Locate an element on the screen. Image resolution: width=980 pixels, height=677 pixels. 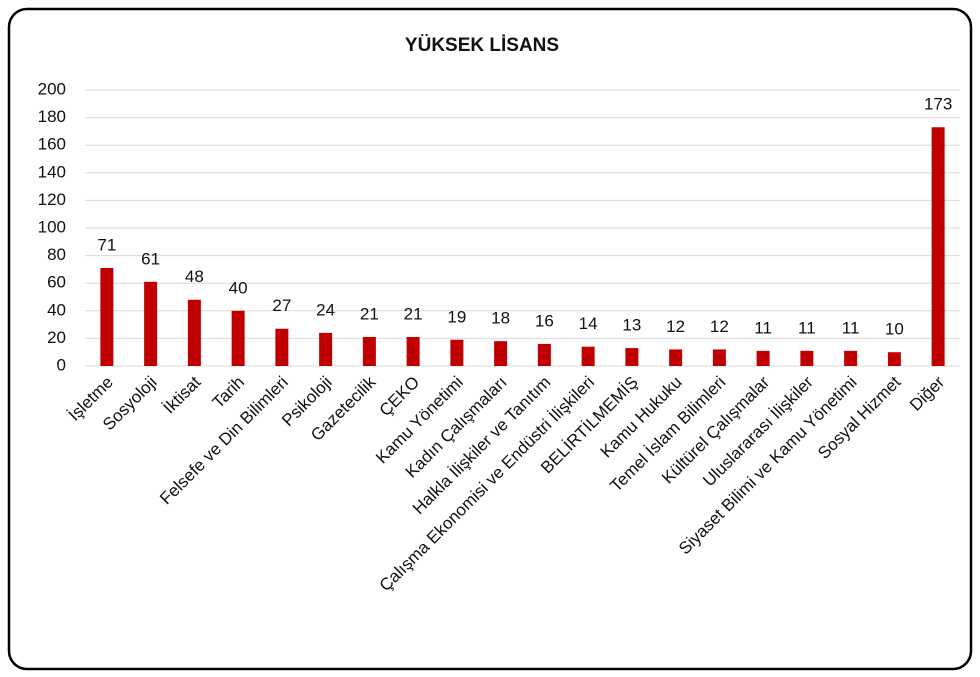
data-label: 10 is located at coordinates (894, 329).